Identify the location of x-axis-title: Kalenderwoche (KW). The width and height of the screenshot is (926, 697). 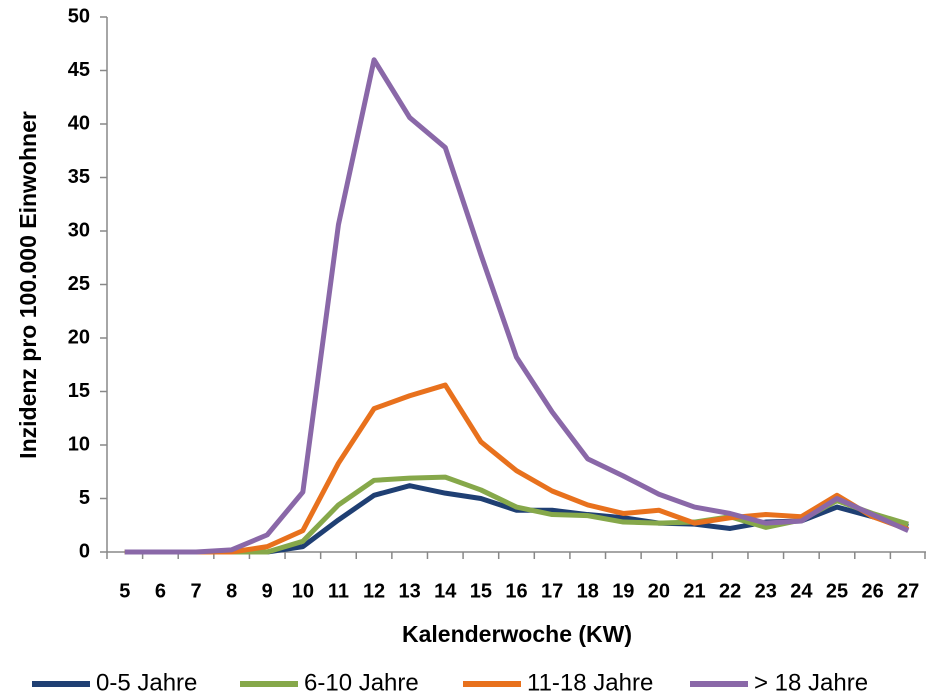
(517, 634).